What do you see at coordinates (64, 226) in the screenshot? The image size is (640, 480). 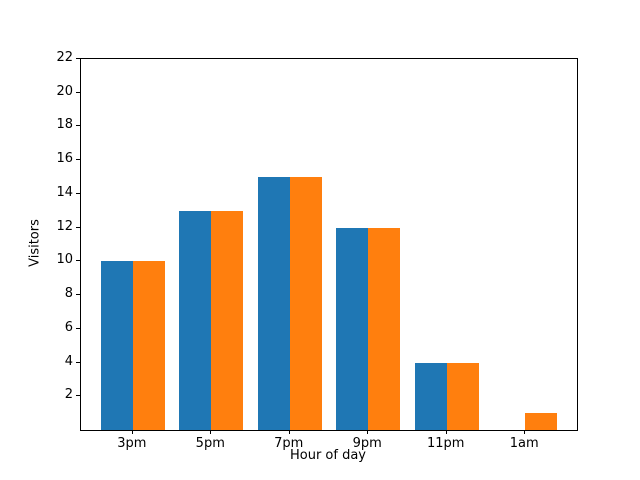 I see `y-tick-label: 12` at bounding box center [64, 226].